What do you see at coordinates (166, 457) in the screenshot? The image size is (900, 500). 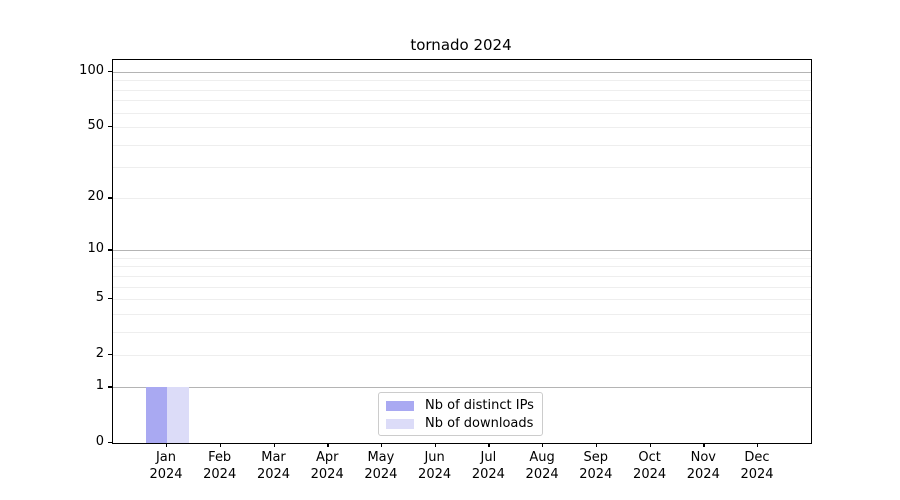 I see `x-tick-month: Jan` at bounding box center [166, 457].